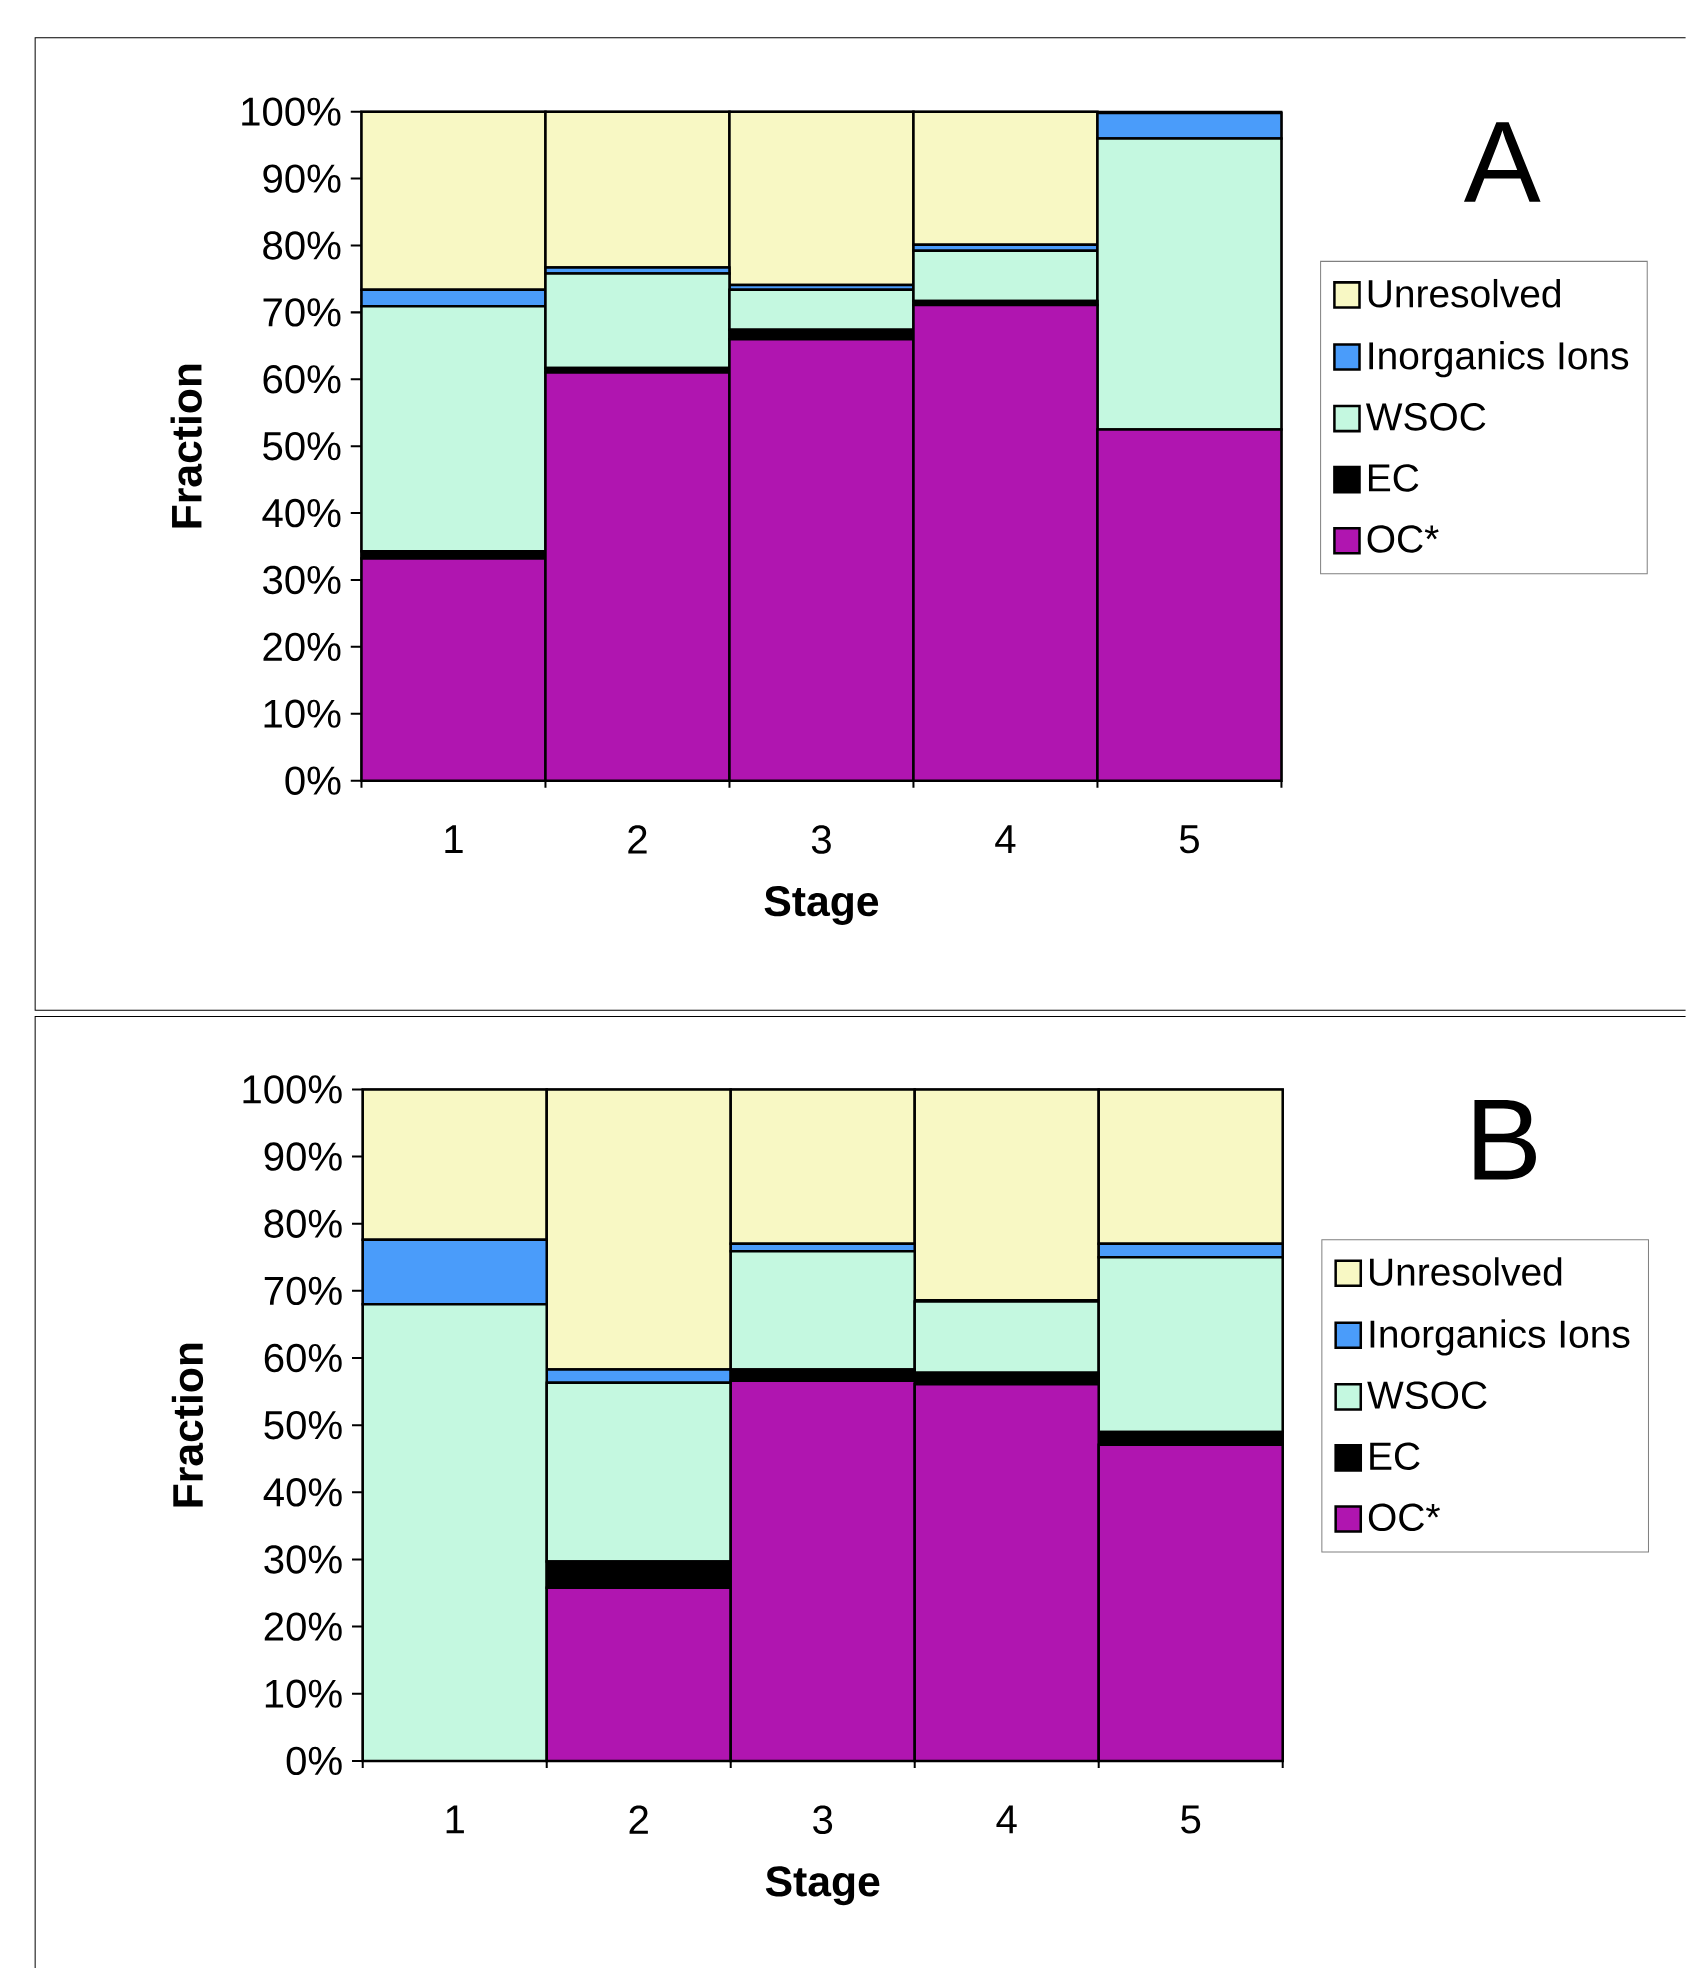 This screenshot has height=1968, width=1686. What do you see at coordinates (1505, 1139) in the screenshot?
I see `text: B` at bounding box center [1505, 1139].